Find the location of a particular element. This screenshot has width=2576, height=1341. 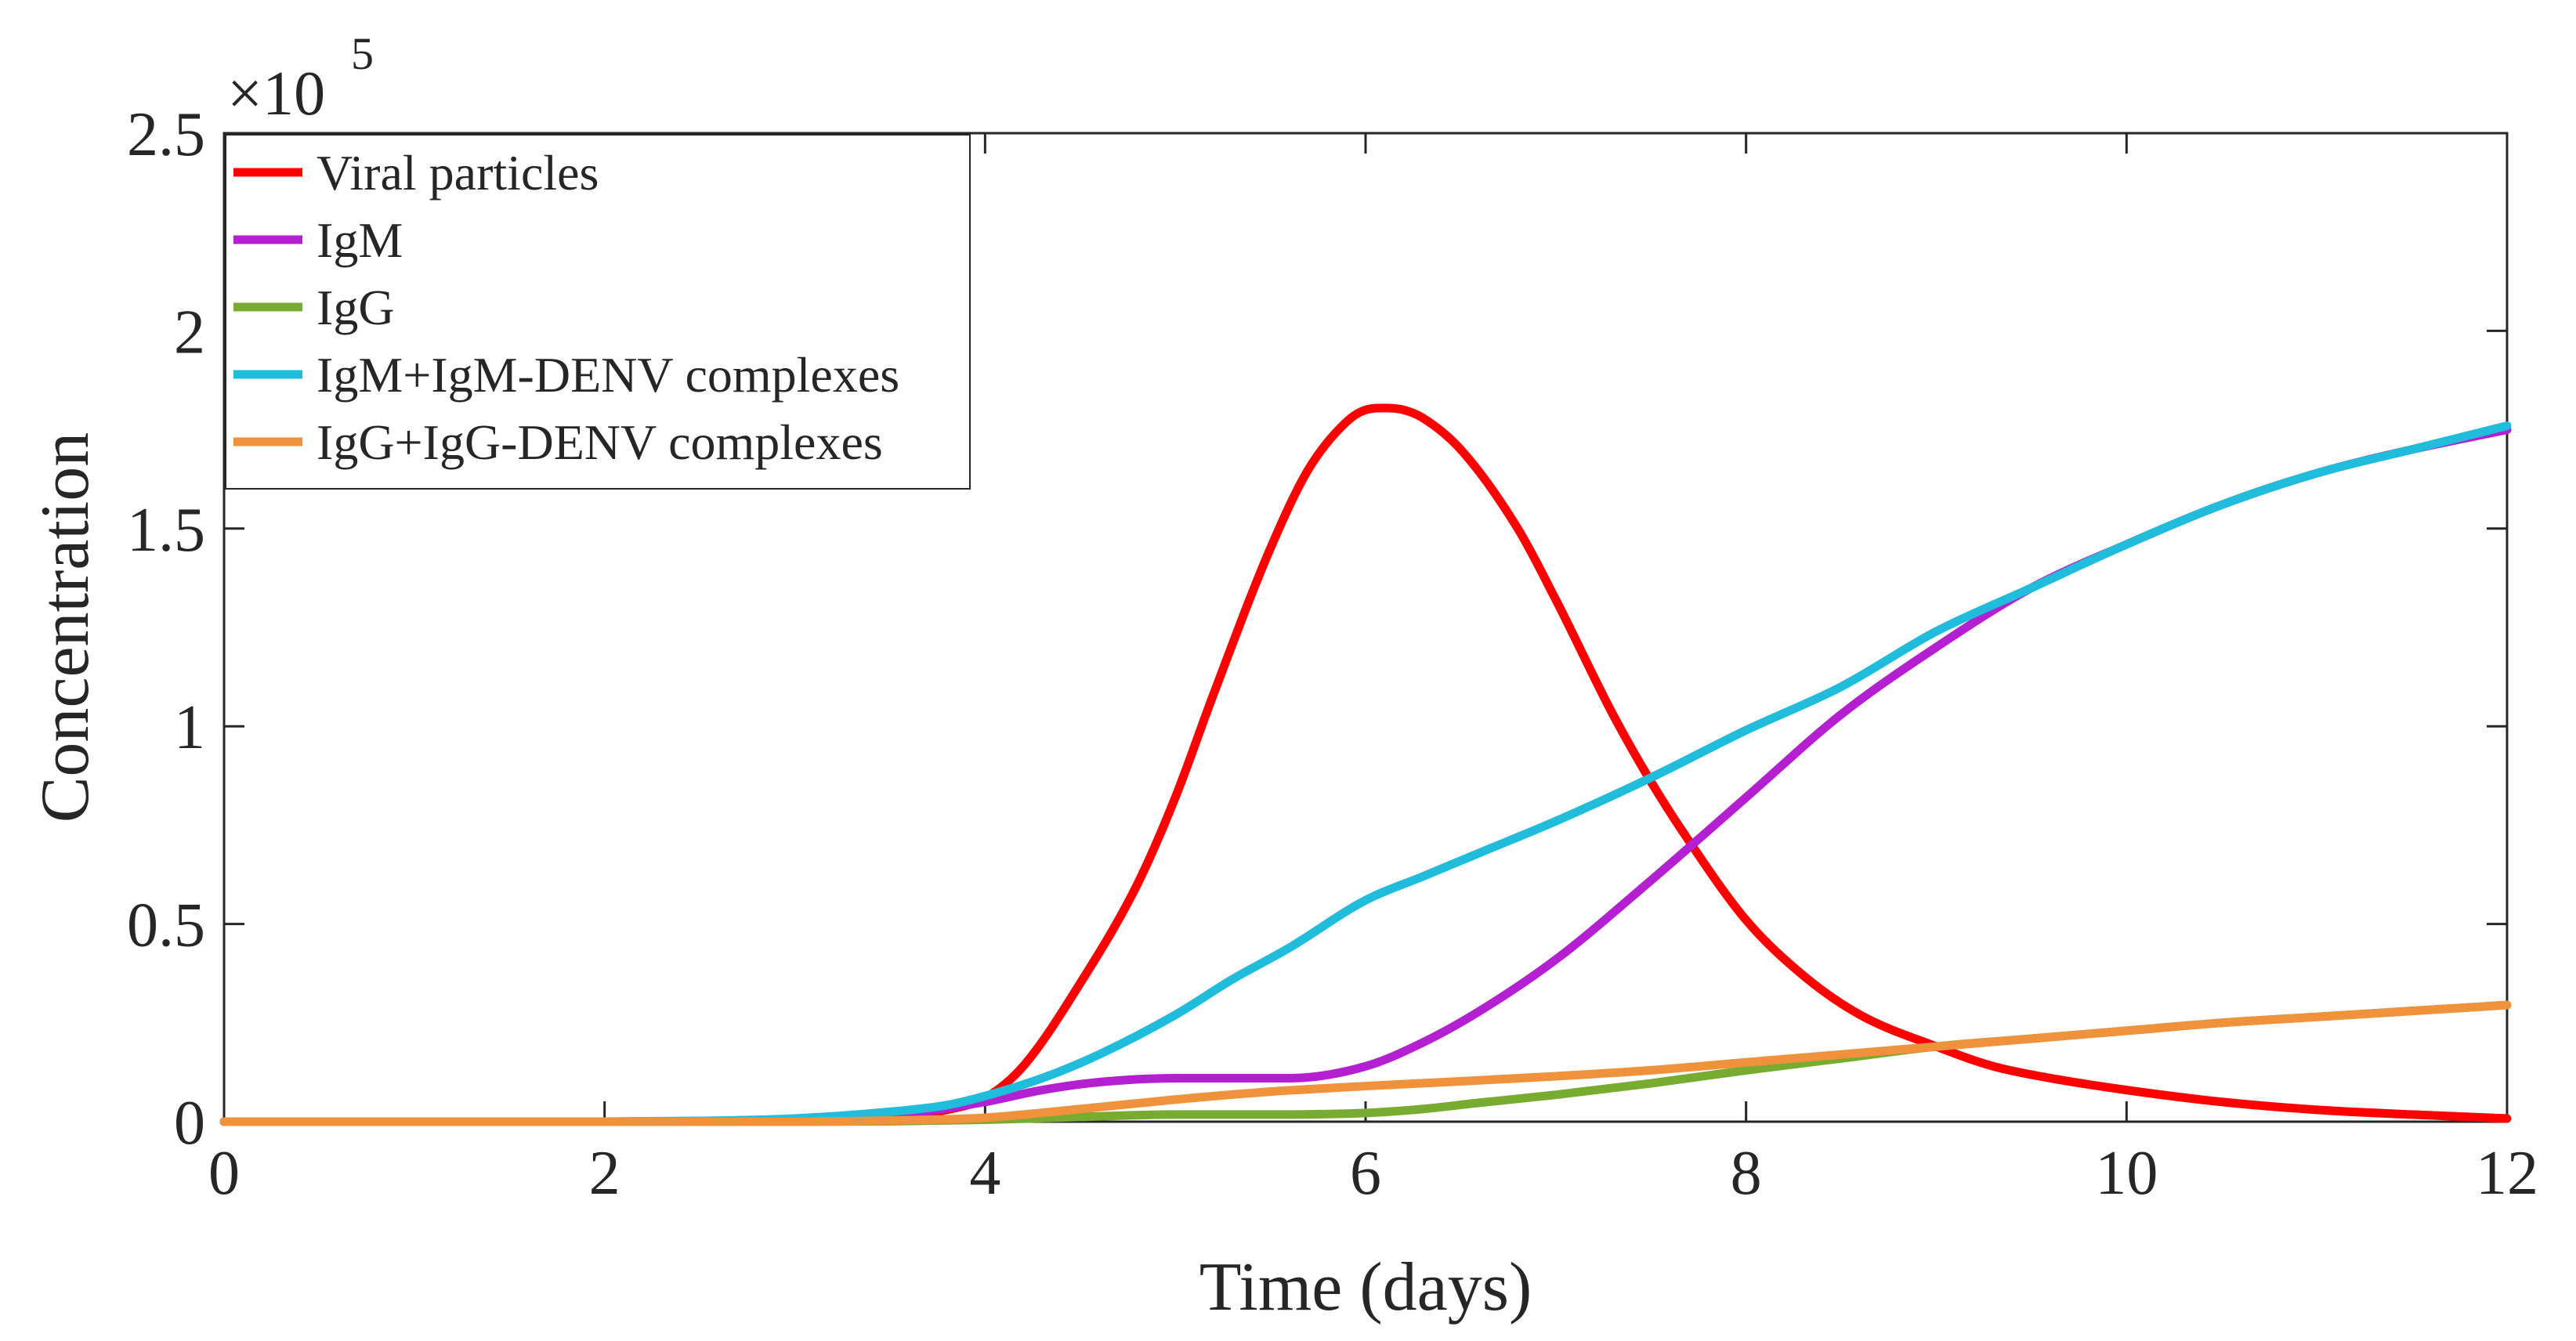

y-tick-label: 0 is located at coordinates (190, 1123).